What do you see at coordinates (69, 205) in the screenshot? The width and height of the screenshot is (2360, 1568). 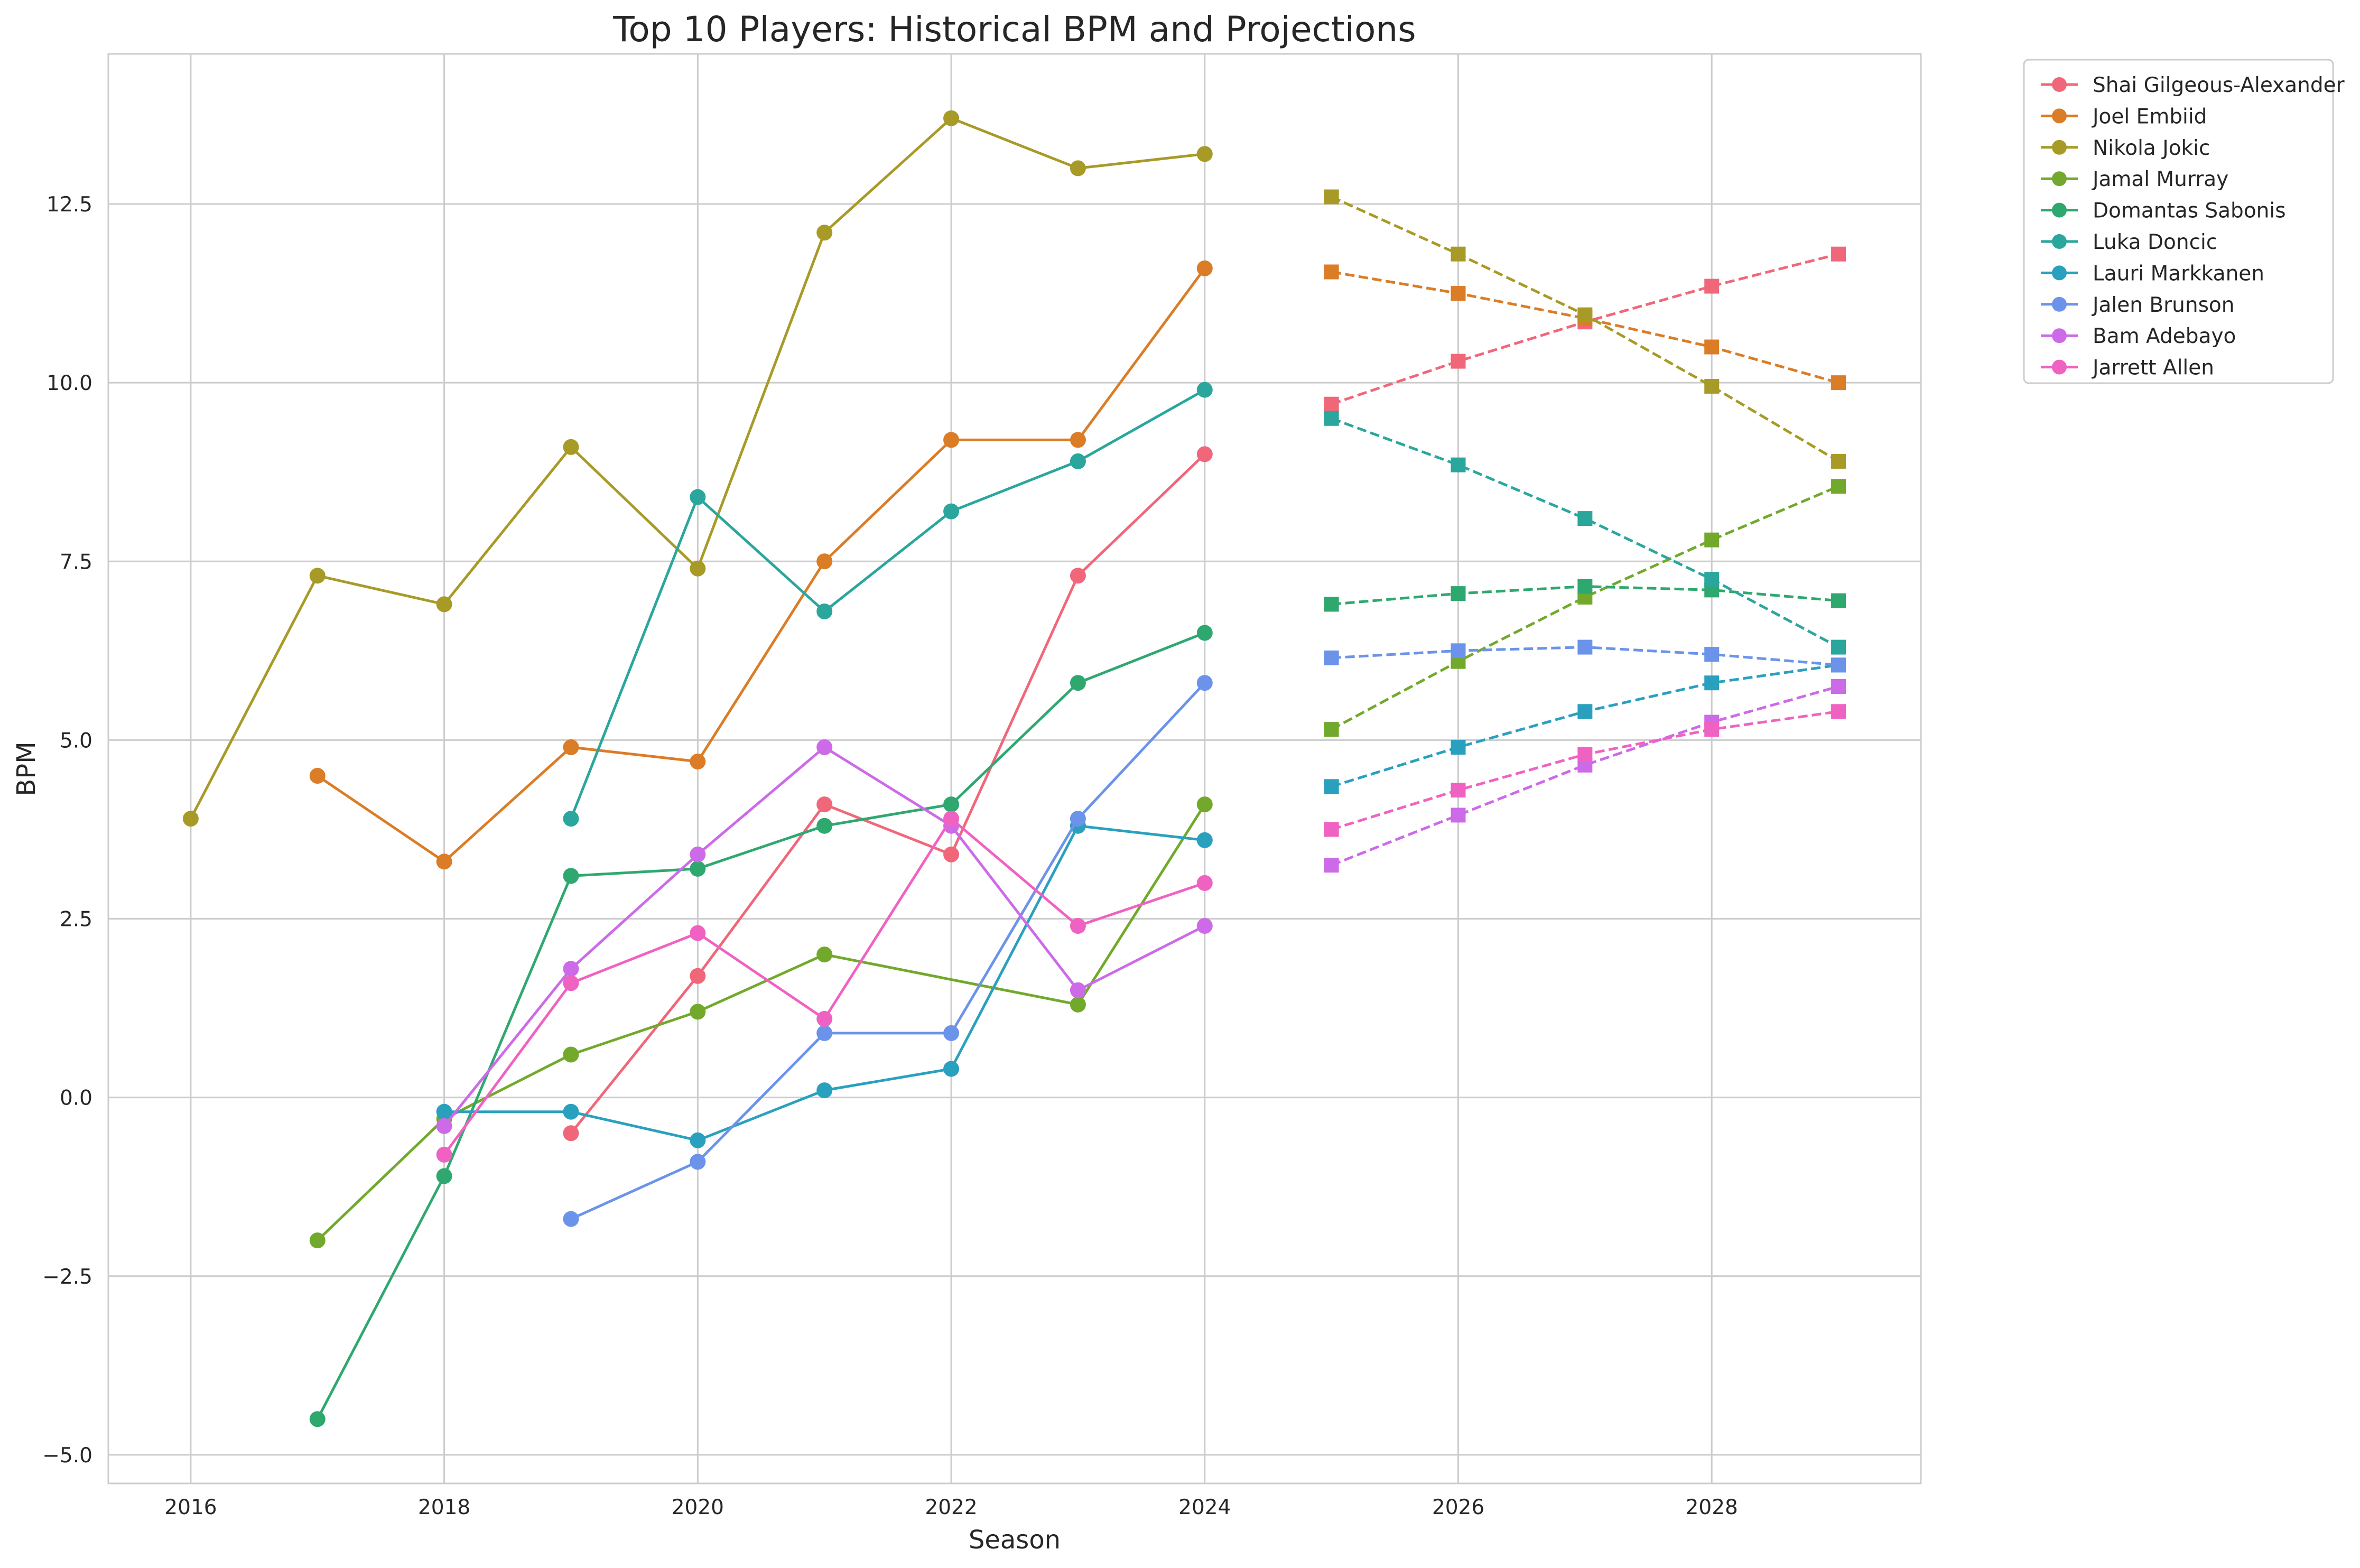 I see `y-tick-label: 12.5` at bounding box center [69, 205].